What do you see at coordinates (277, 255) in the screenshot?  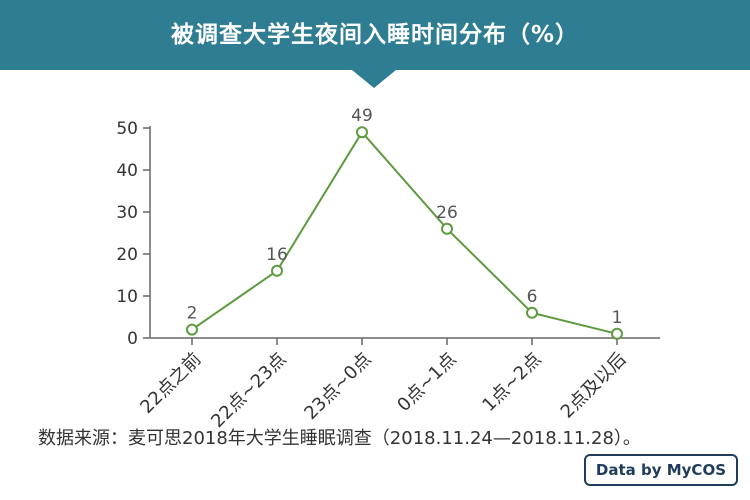 I see `data-label: 16` at bounding box center [277, 255].